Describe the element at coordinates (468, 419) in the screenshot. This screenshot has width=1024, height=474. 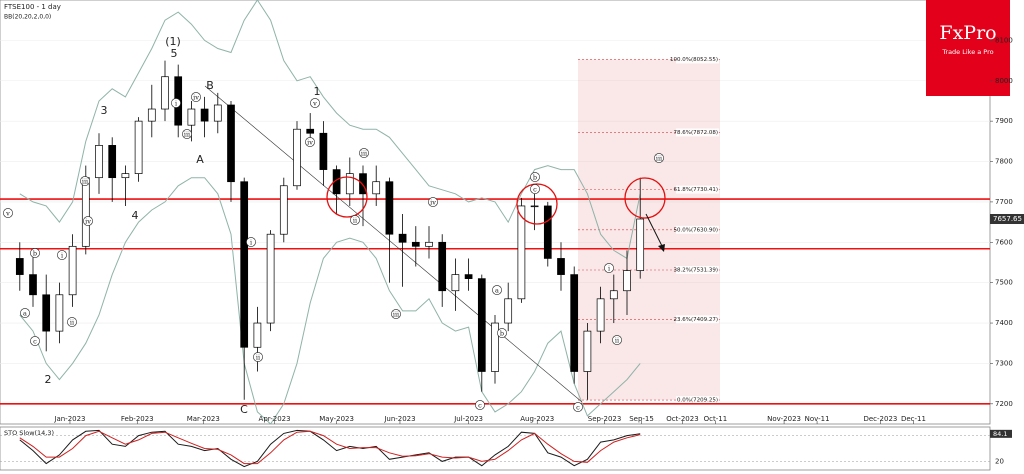
I see `x-tick-label: Jul-2023` at that location.